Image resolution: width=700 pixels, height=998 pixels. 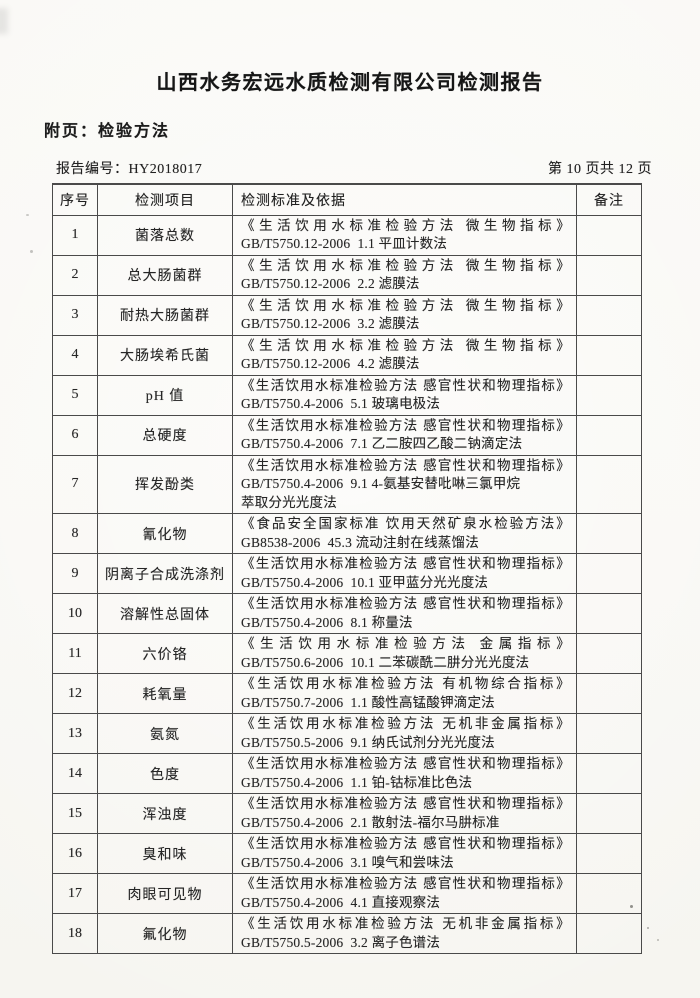 I want to click on row-item: 氨氮, so click(x=165, y=733).